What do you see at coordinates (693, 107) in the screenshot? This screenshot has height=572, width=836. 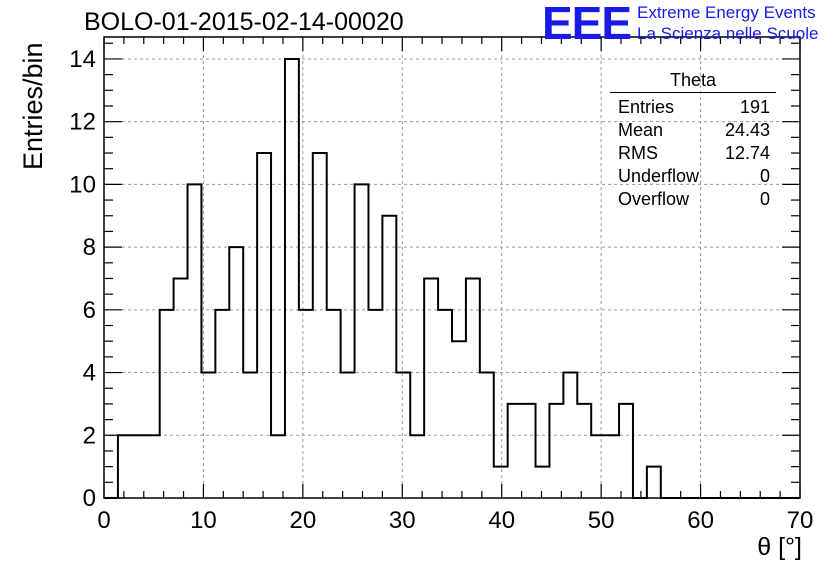 I see `stats-row: Entries 191` at bounding box center [693, 107].